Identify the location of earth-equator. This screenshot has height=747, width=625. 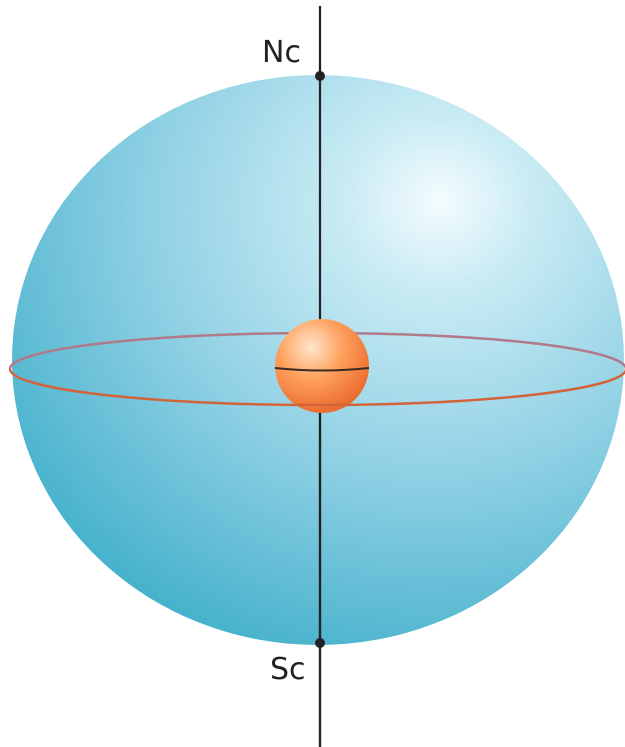
(322, 369).